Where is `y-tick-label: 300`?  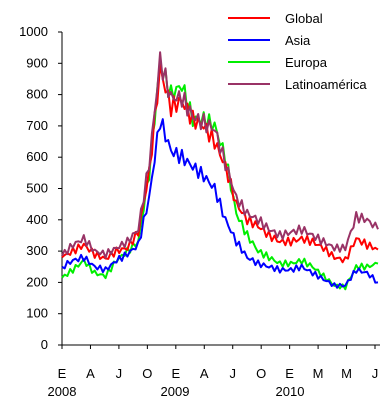 y-tick-label: 300 is located at coordinates (37, 250).